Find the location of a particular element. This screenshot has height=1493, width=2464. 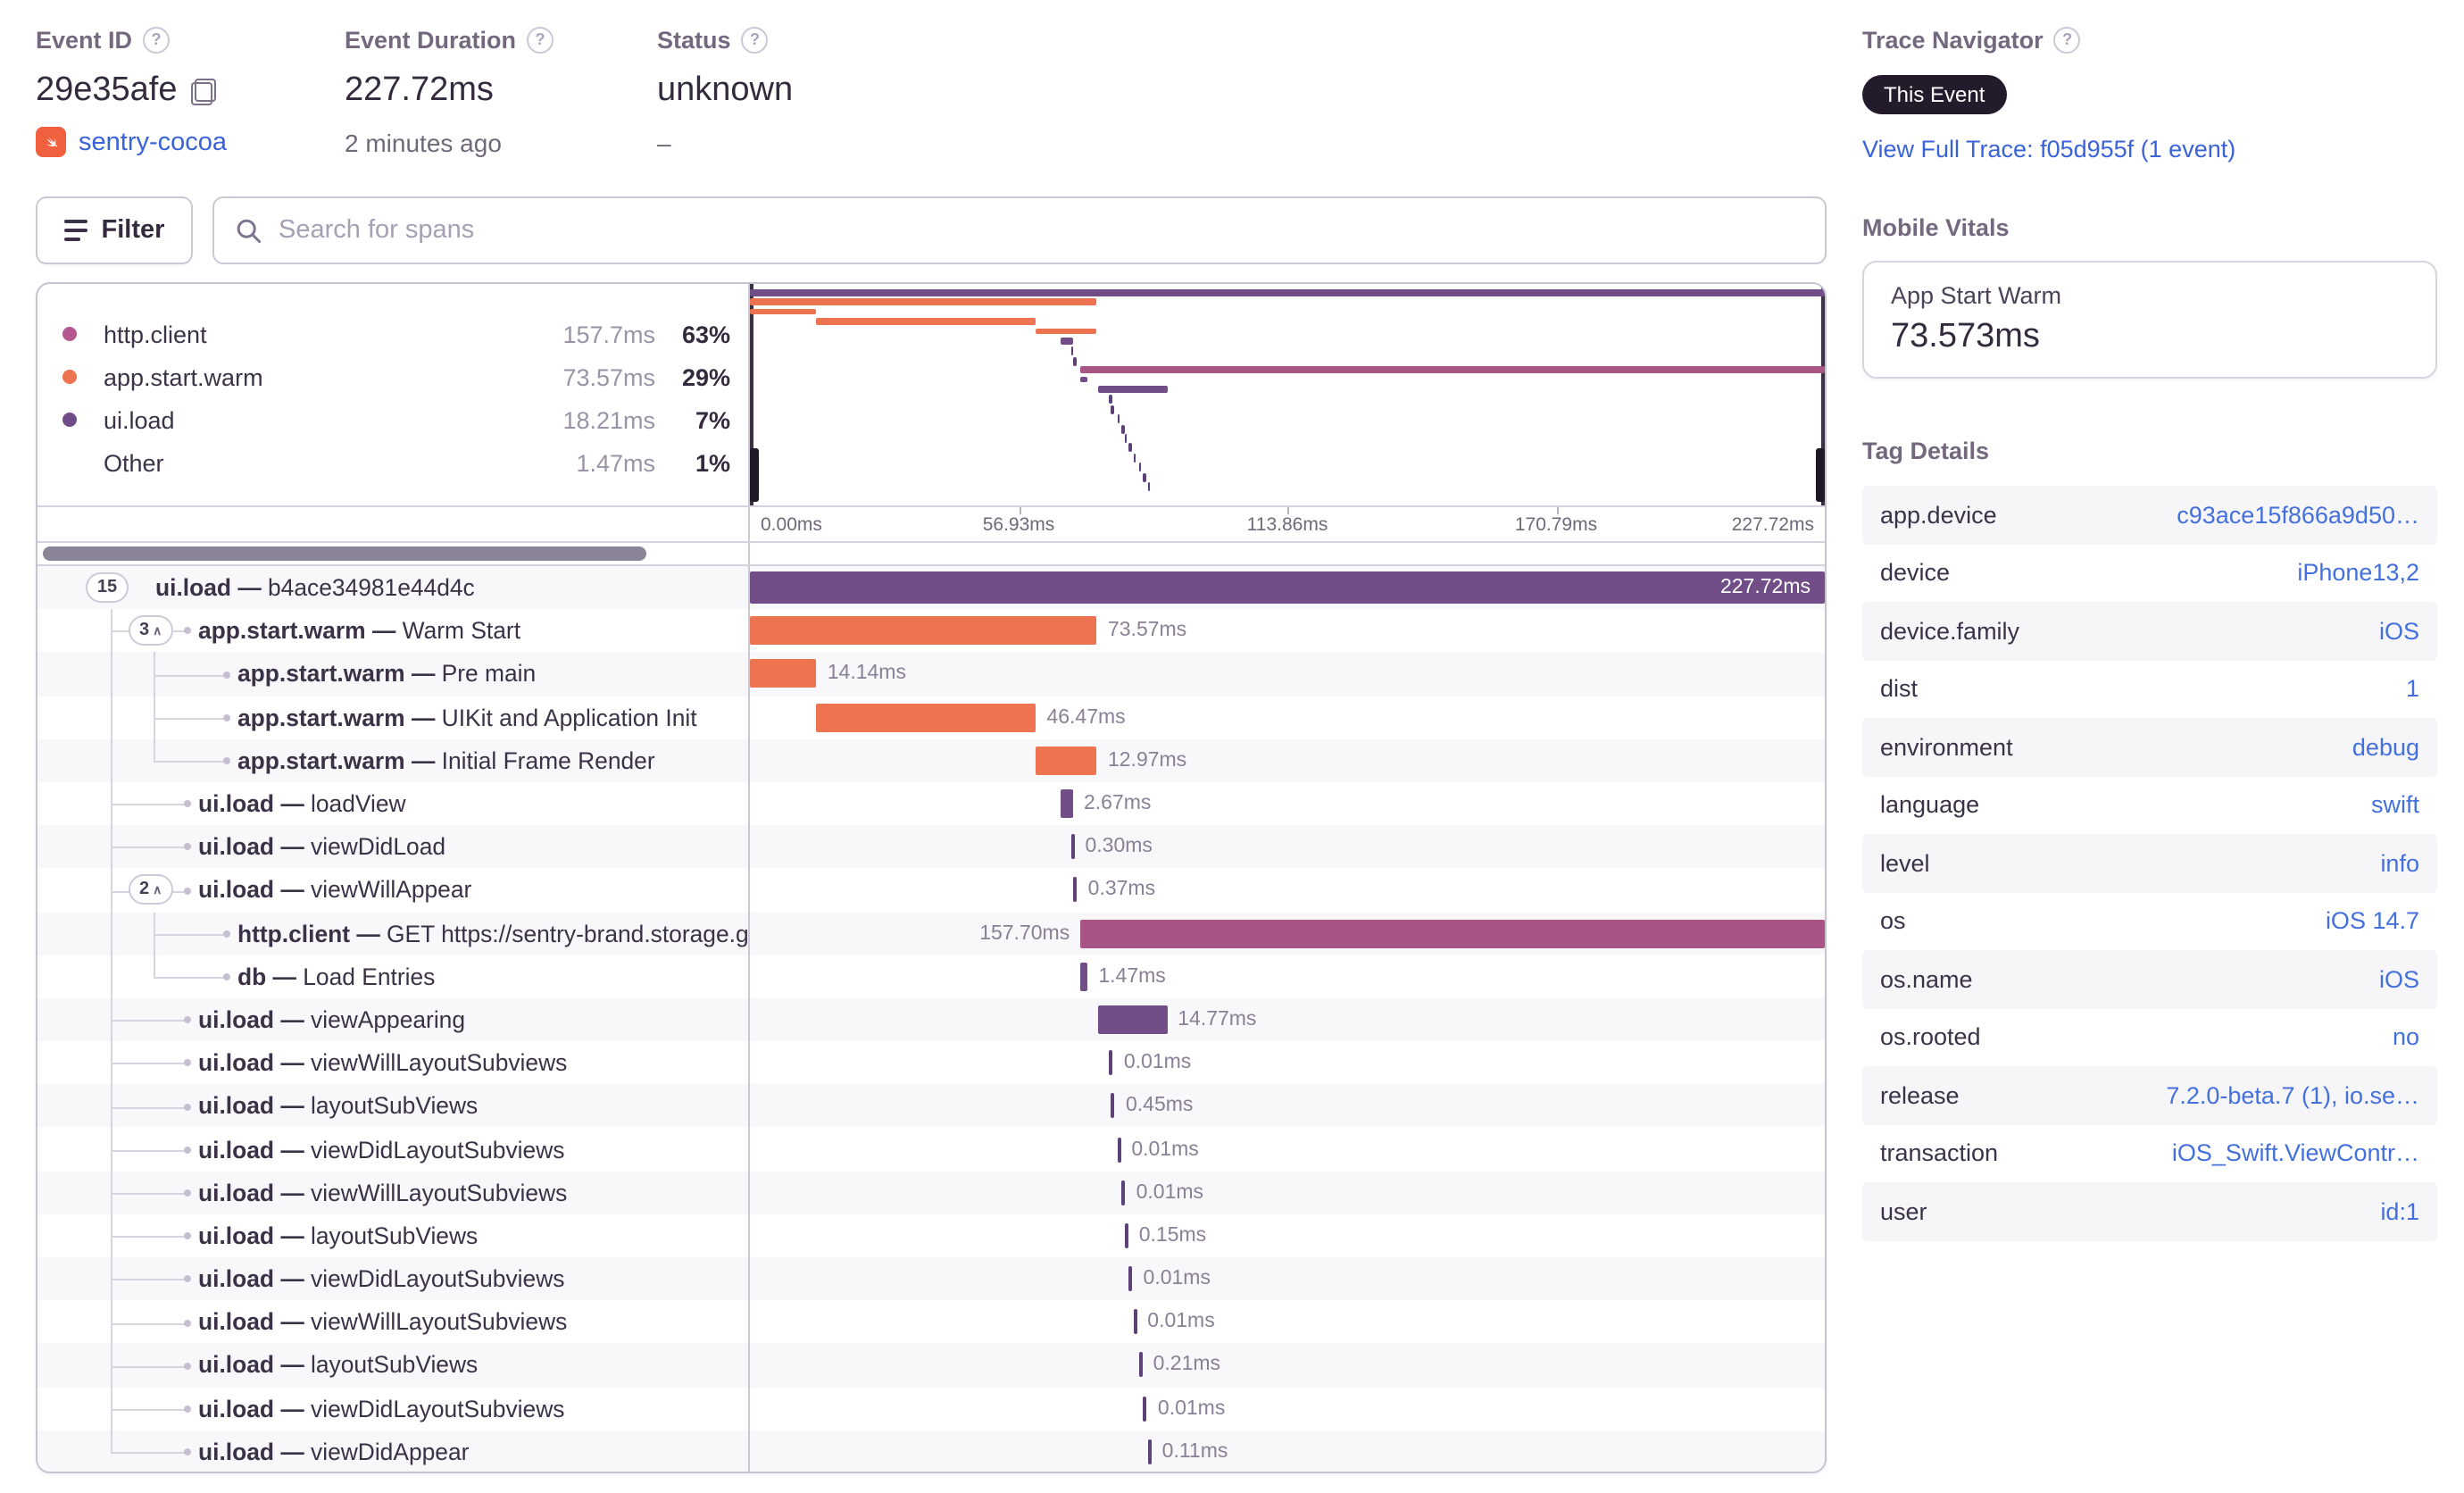

span-row: 3 ∧ app.start.warm — Warm Start 73.57ms is located at coordinates (931, 631).